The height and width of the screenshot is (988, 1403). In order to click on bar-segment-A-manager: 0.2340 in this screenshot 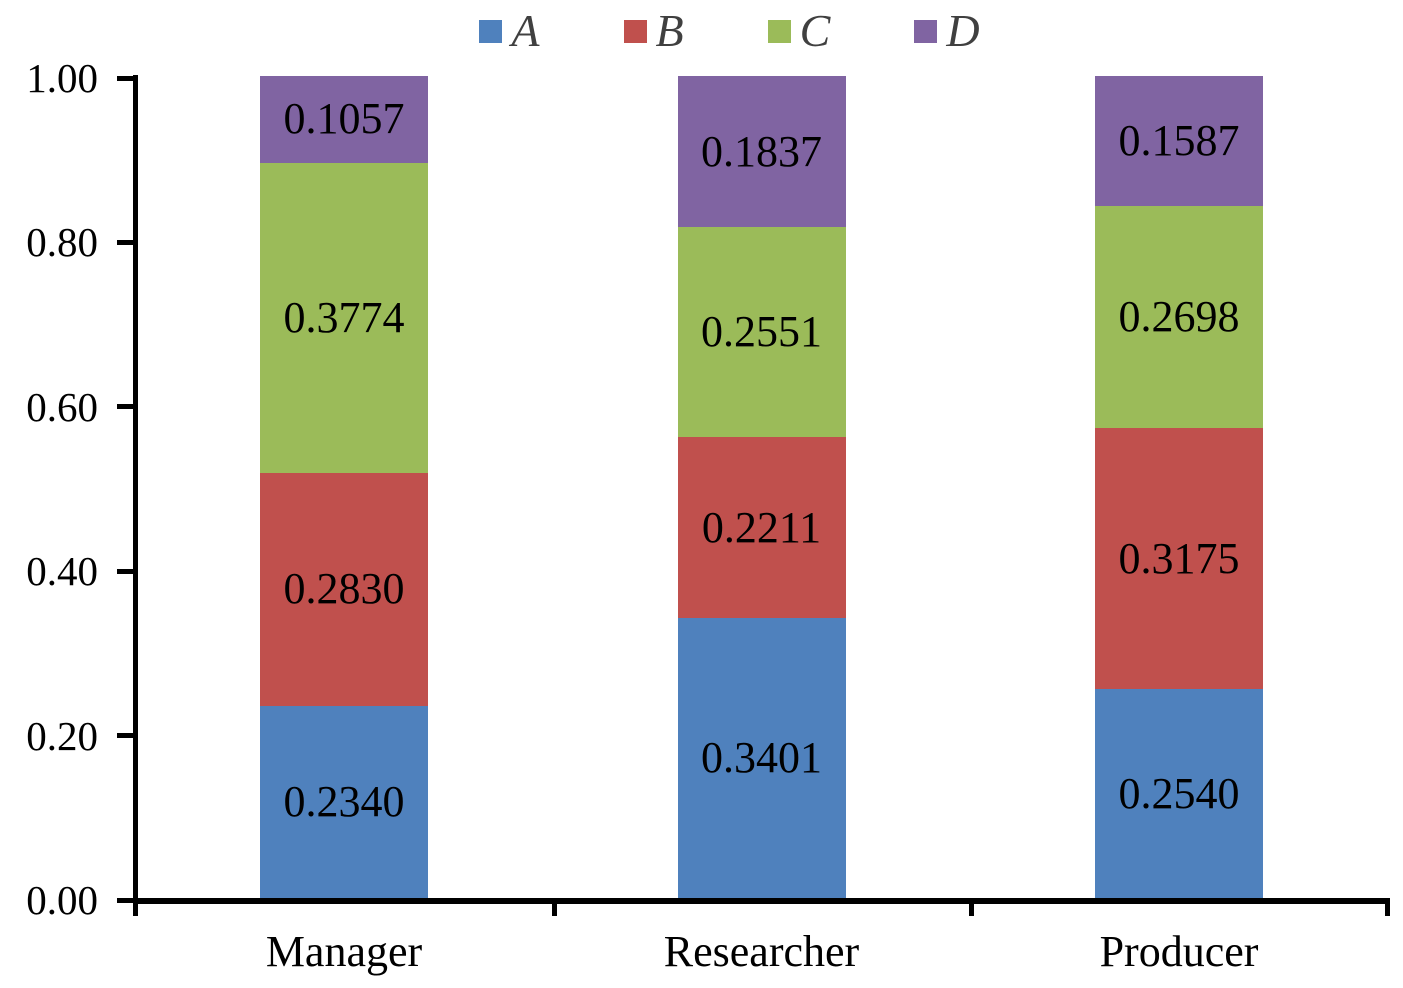, I will do `click(344, 801)`.